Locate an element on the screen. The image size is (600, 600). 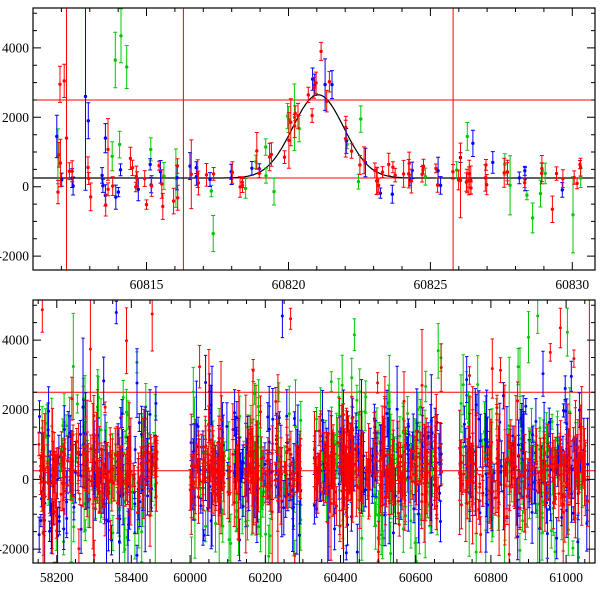
x-tick-label: 60800 is located at coordinates (491, 577).